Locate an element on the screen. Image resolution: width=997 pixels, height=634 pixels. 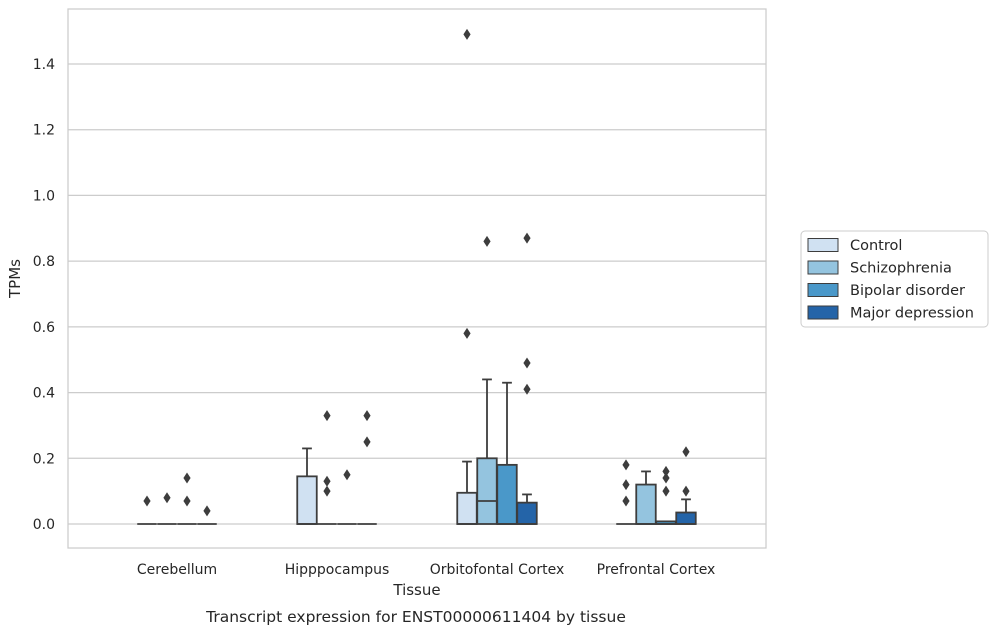
y-tick-label: 0.8 is located at coordinates (44, 262).